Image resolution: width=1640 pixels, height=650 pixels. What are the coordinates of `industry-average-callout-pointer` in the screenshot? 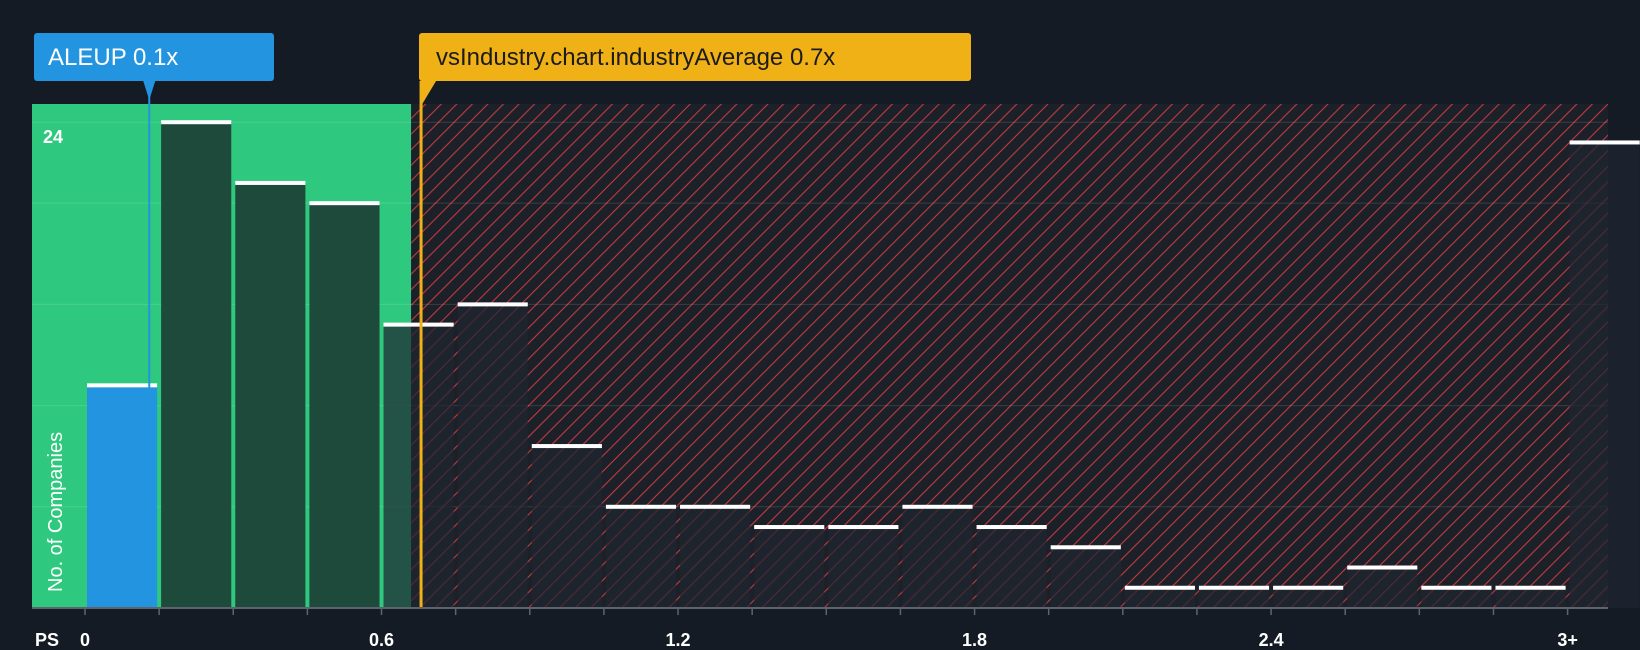 It's located at (428, 93).